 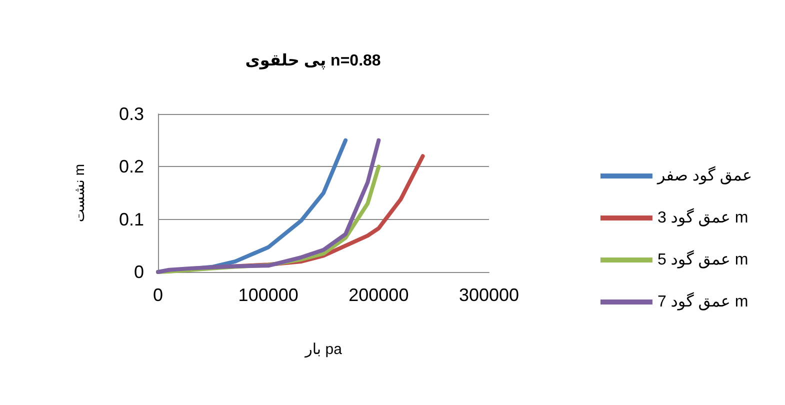 I want to click on y-tick-label: 0.3, so click(x=131, y=114).